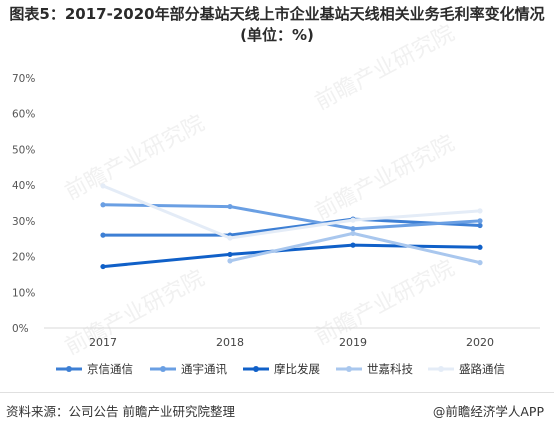 Image resolution: width=554 pixels, height=430 pixels. Describe the element at coordinates (23, 204) in the screenshot. I see `y-axis: 0% 10% 20% 30% 40% 50% 60% 70%` at that location.